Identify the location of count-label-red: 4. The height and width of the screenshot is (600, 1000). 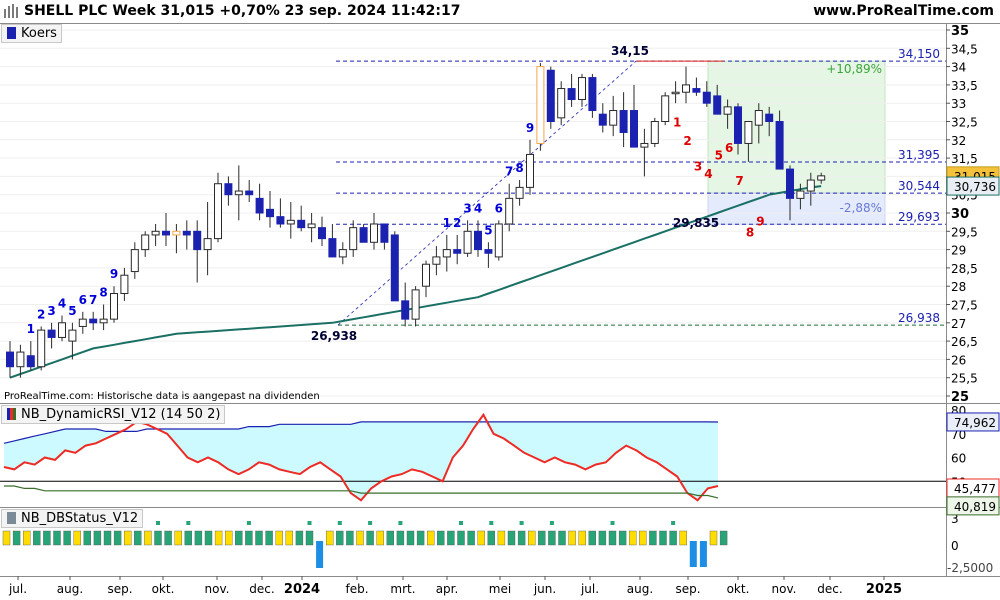
(708, 174).